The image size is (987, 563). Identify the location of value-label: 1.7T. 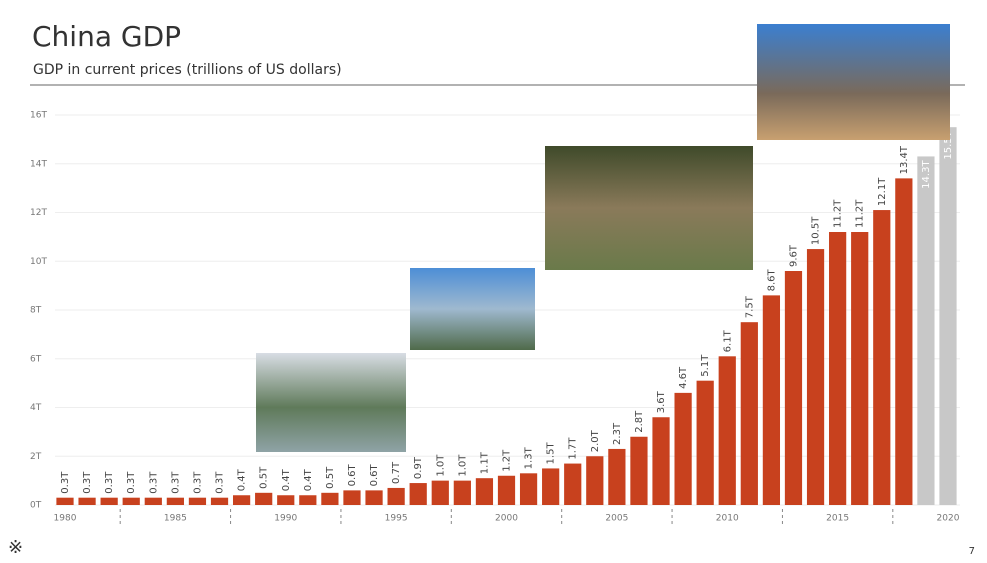
(573, 448).